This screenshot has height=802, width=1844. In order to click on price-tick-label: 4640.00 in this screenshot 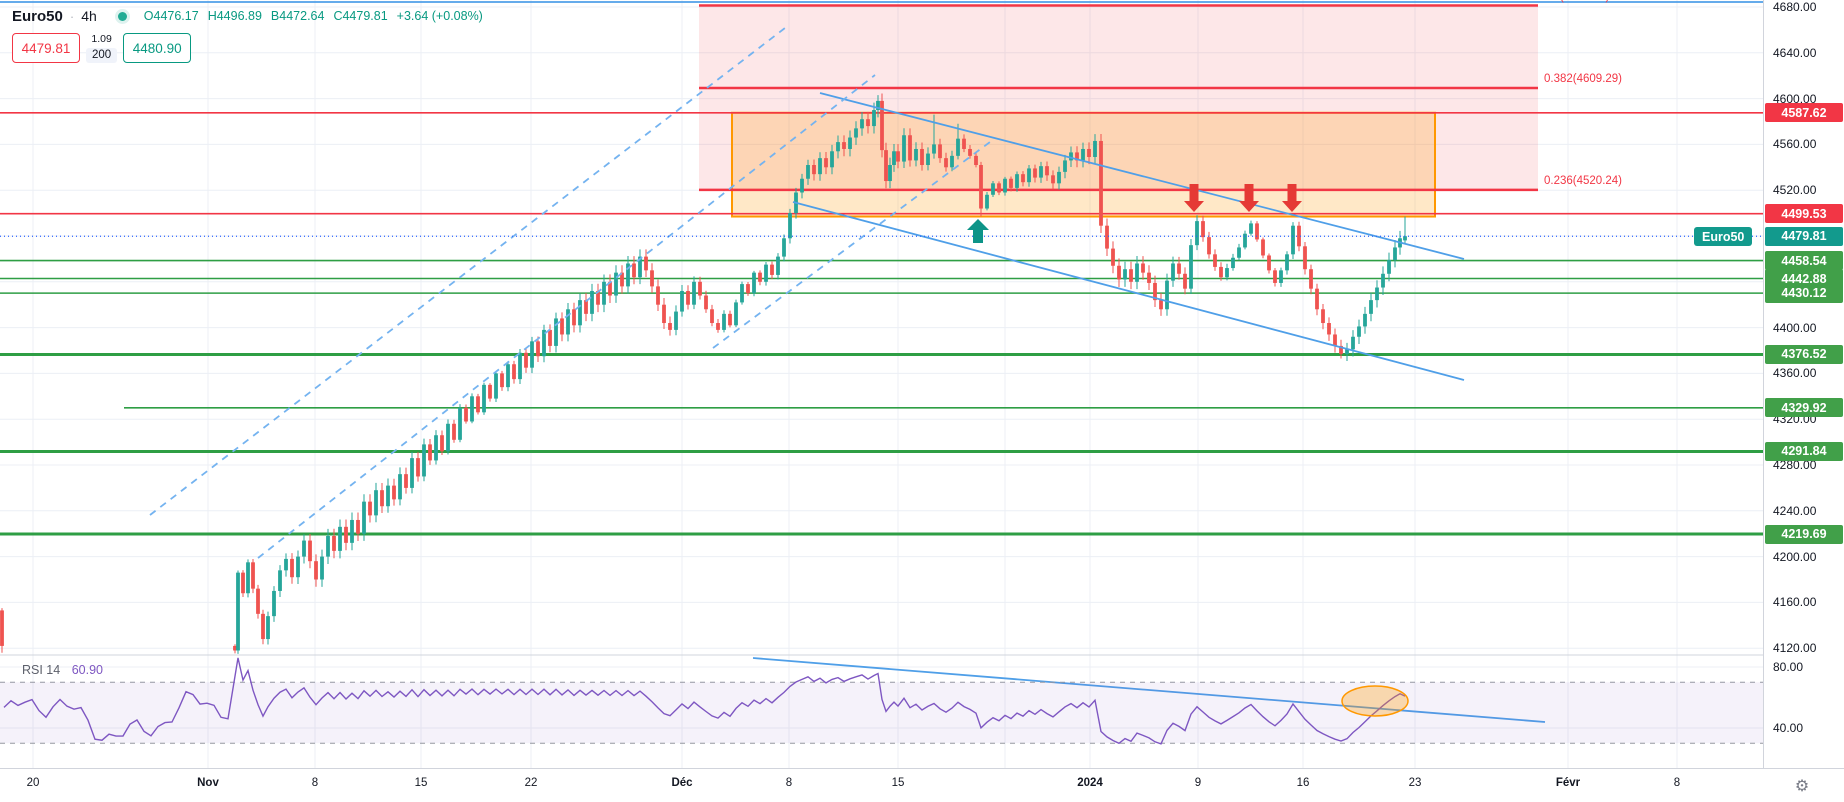, I will do `click(1795, 52)`.